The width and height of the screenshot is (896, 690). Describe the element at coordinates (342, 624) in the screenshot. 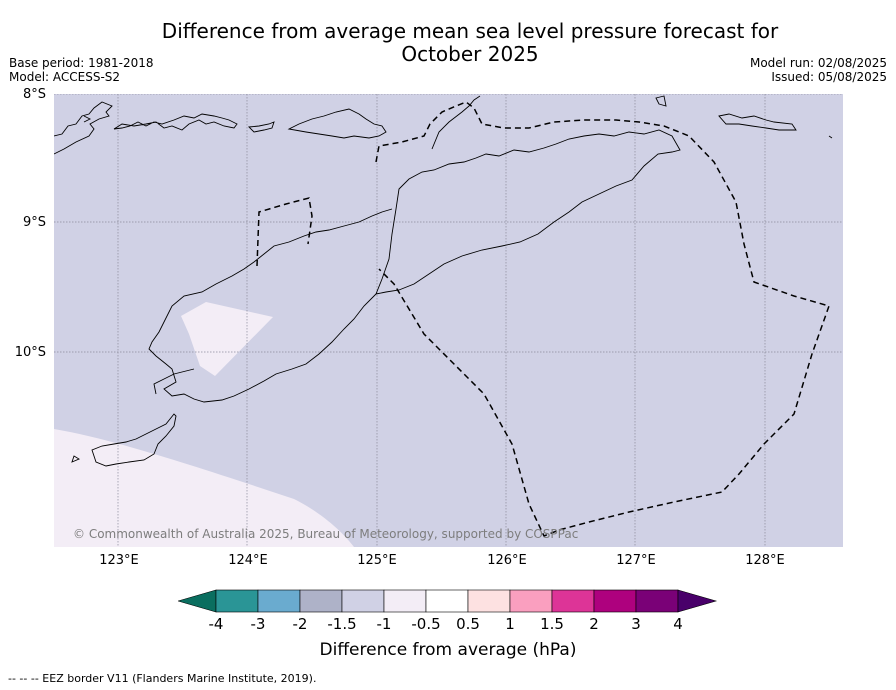

I see `colorbar-tick-label: -1.5` at that location.